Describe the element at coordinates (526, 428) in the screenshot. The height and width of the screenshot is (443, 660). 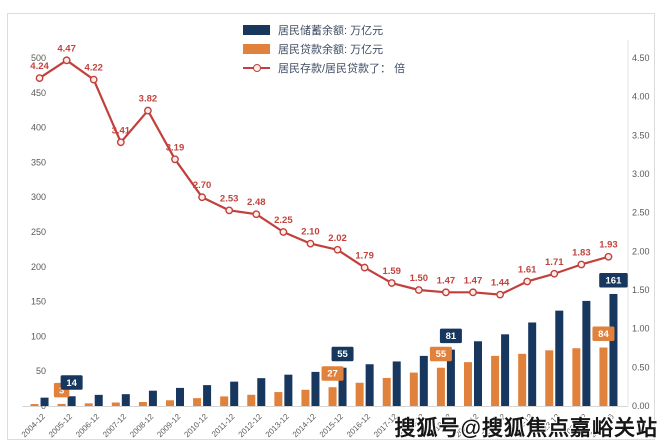
I see `watermark: 搜狐号@搜狐焦点嘉峪关站` at that location.